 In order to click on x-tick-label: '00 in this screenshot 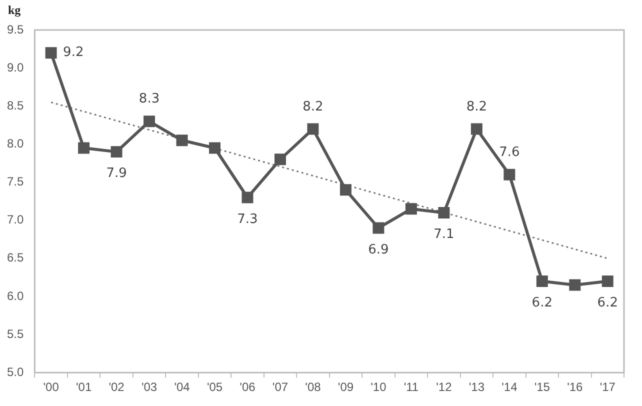, I will do `click(51, 387)`.